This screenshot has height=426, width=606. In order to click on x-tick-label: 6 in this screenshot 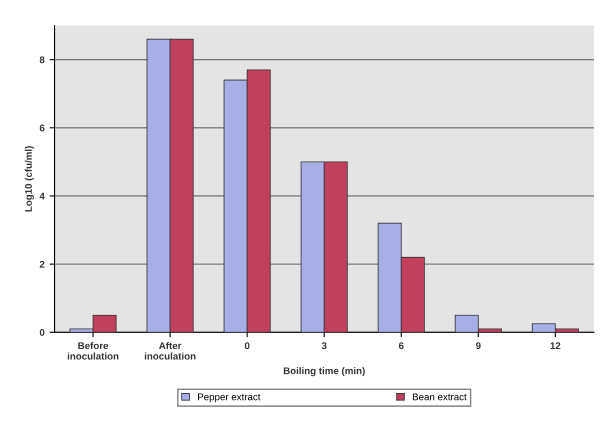, I will do `click(401, 346)`.